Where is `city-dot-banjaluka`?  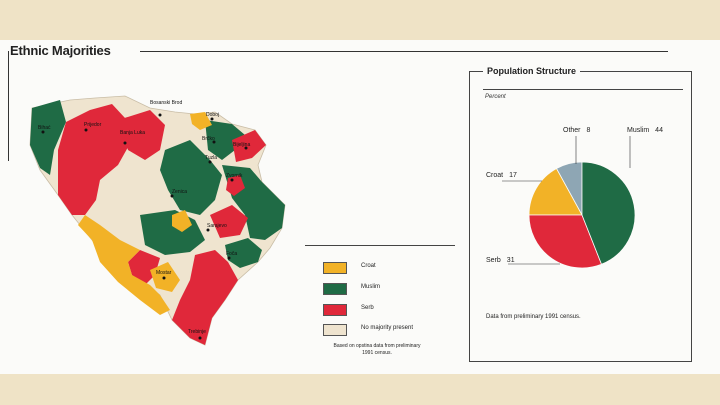 city-dot-banjaluka is located at coordinates (125, 143).